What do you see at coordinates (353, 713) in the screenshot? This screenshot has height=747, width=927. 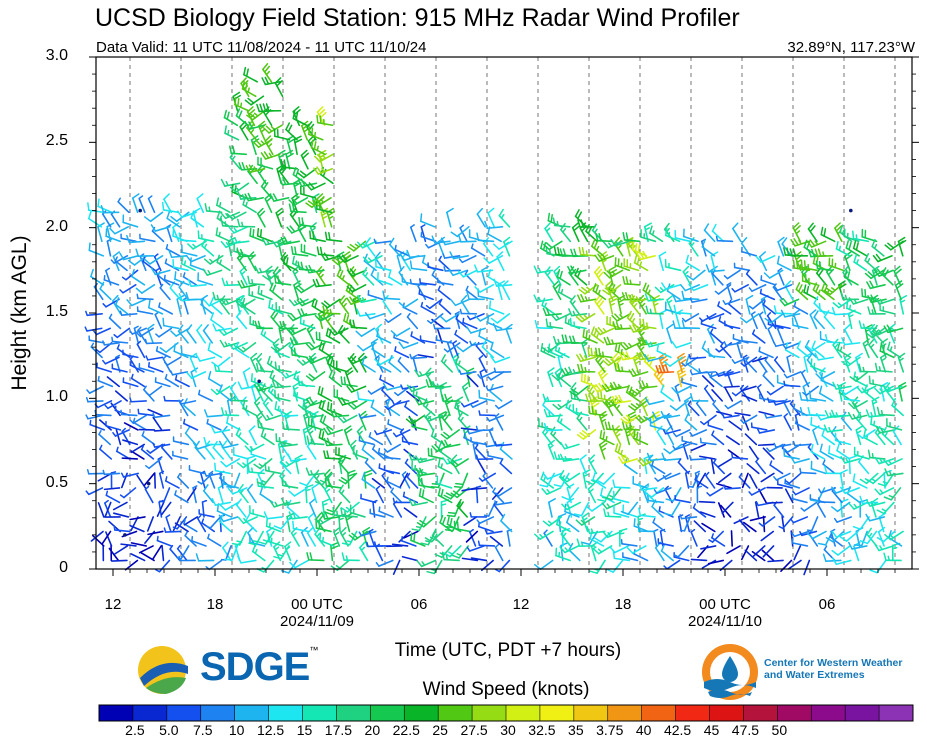 I see `colorbar-swatch` at bounding box center [353, 713].